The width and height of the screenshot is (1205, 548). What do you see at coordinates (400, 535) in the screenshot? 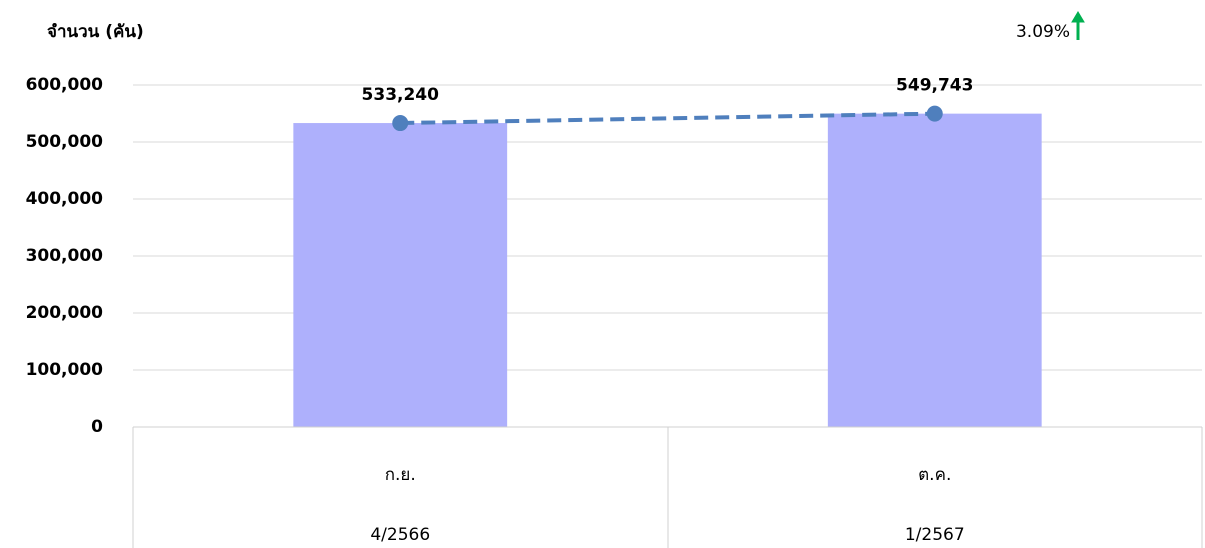
I see `x-group-label: 4/2566` at bounding box center [400, 535].